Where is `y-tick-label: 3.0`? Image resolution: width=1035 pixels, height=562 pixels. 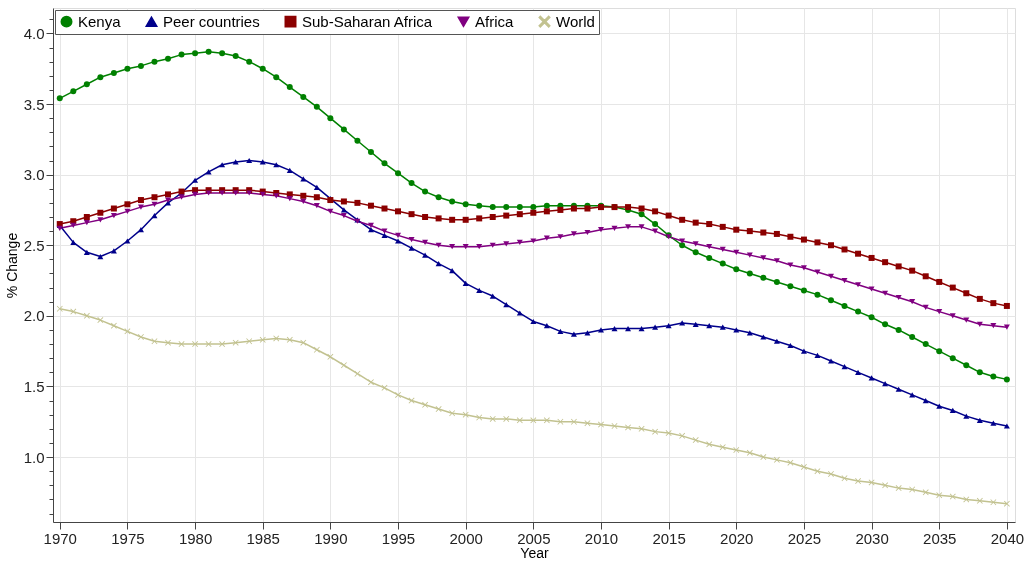
y-tick-label: 3.0 is located at coordinates (34, 175).